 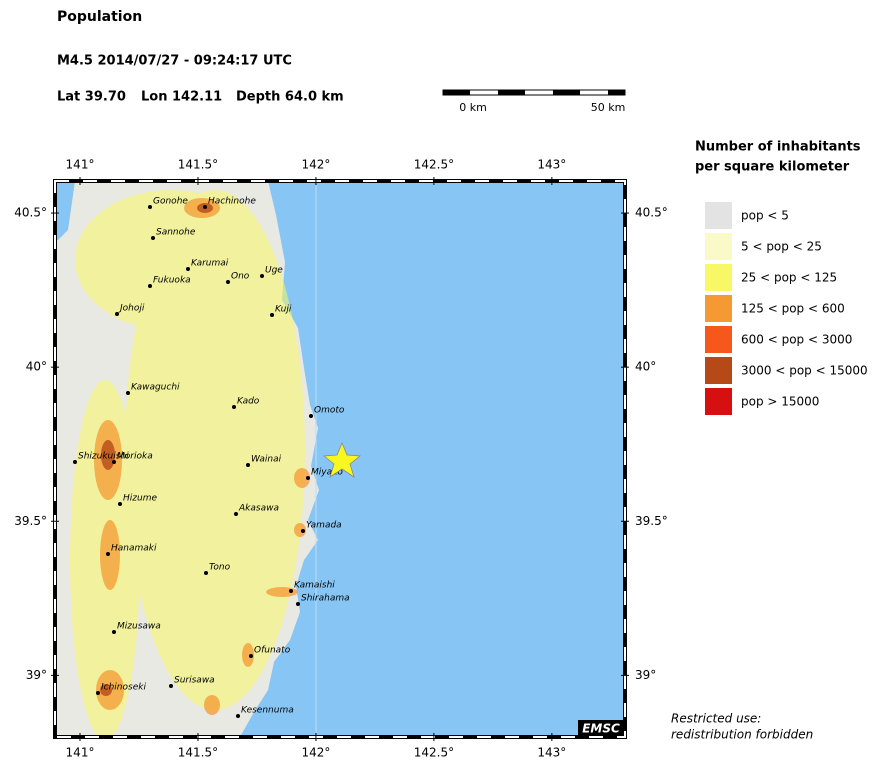 What do you see at coordinates (181, 97) in the screenshot?
I see `lon: Lon 142.11` at bounding box center [181, 97].